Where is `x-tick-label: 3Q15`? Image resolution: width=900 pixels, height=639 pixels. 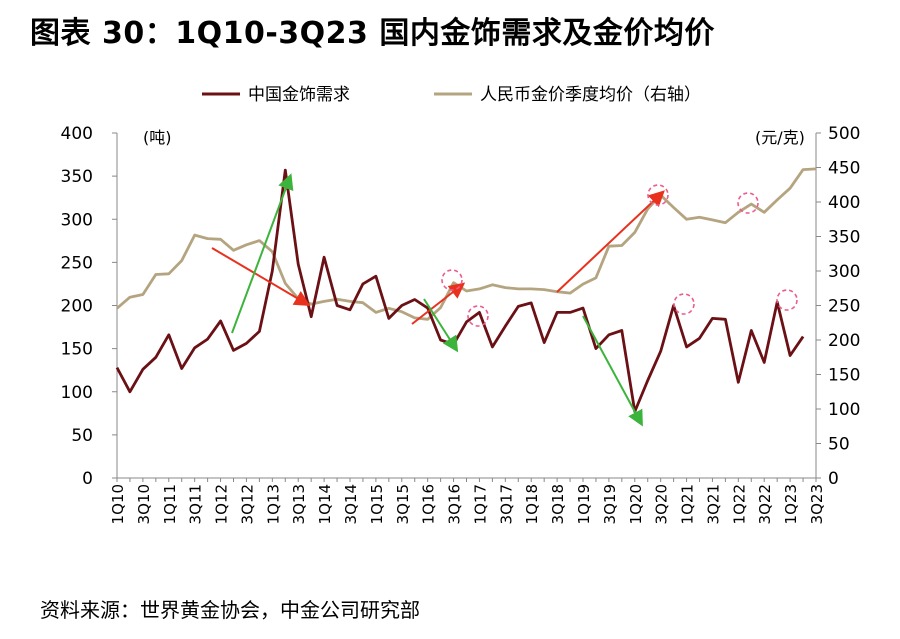
x-tick-label: 3Q15 is located at coordinates (403, 504).